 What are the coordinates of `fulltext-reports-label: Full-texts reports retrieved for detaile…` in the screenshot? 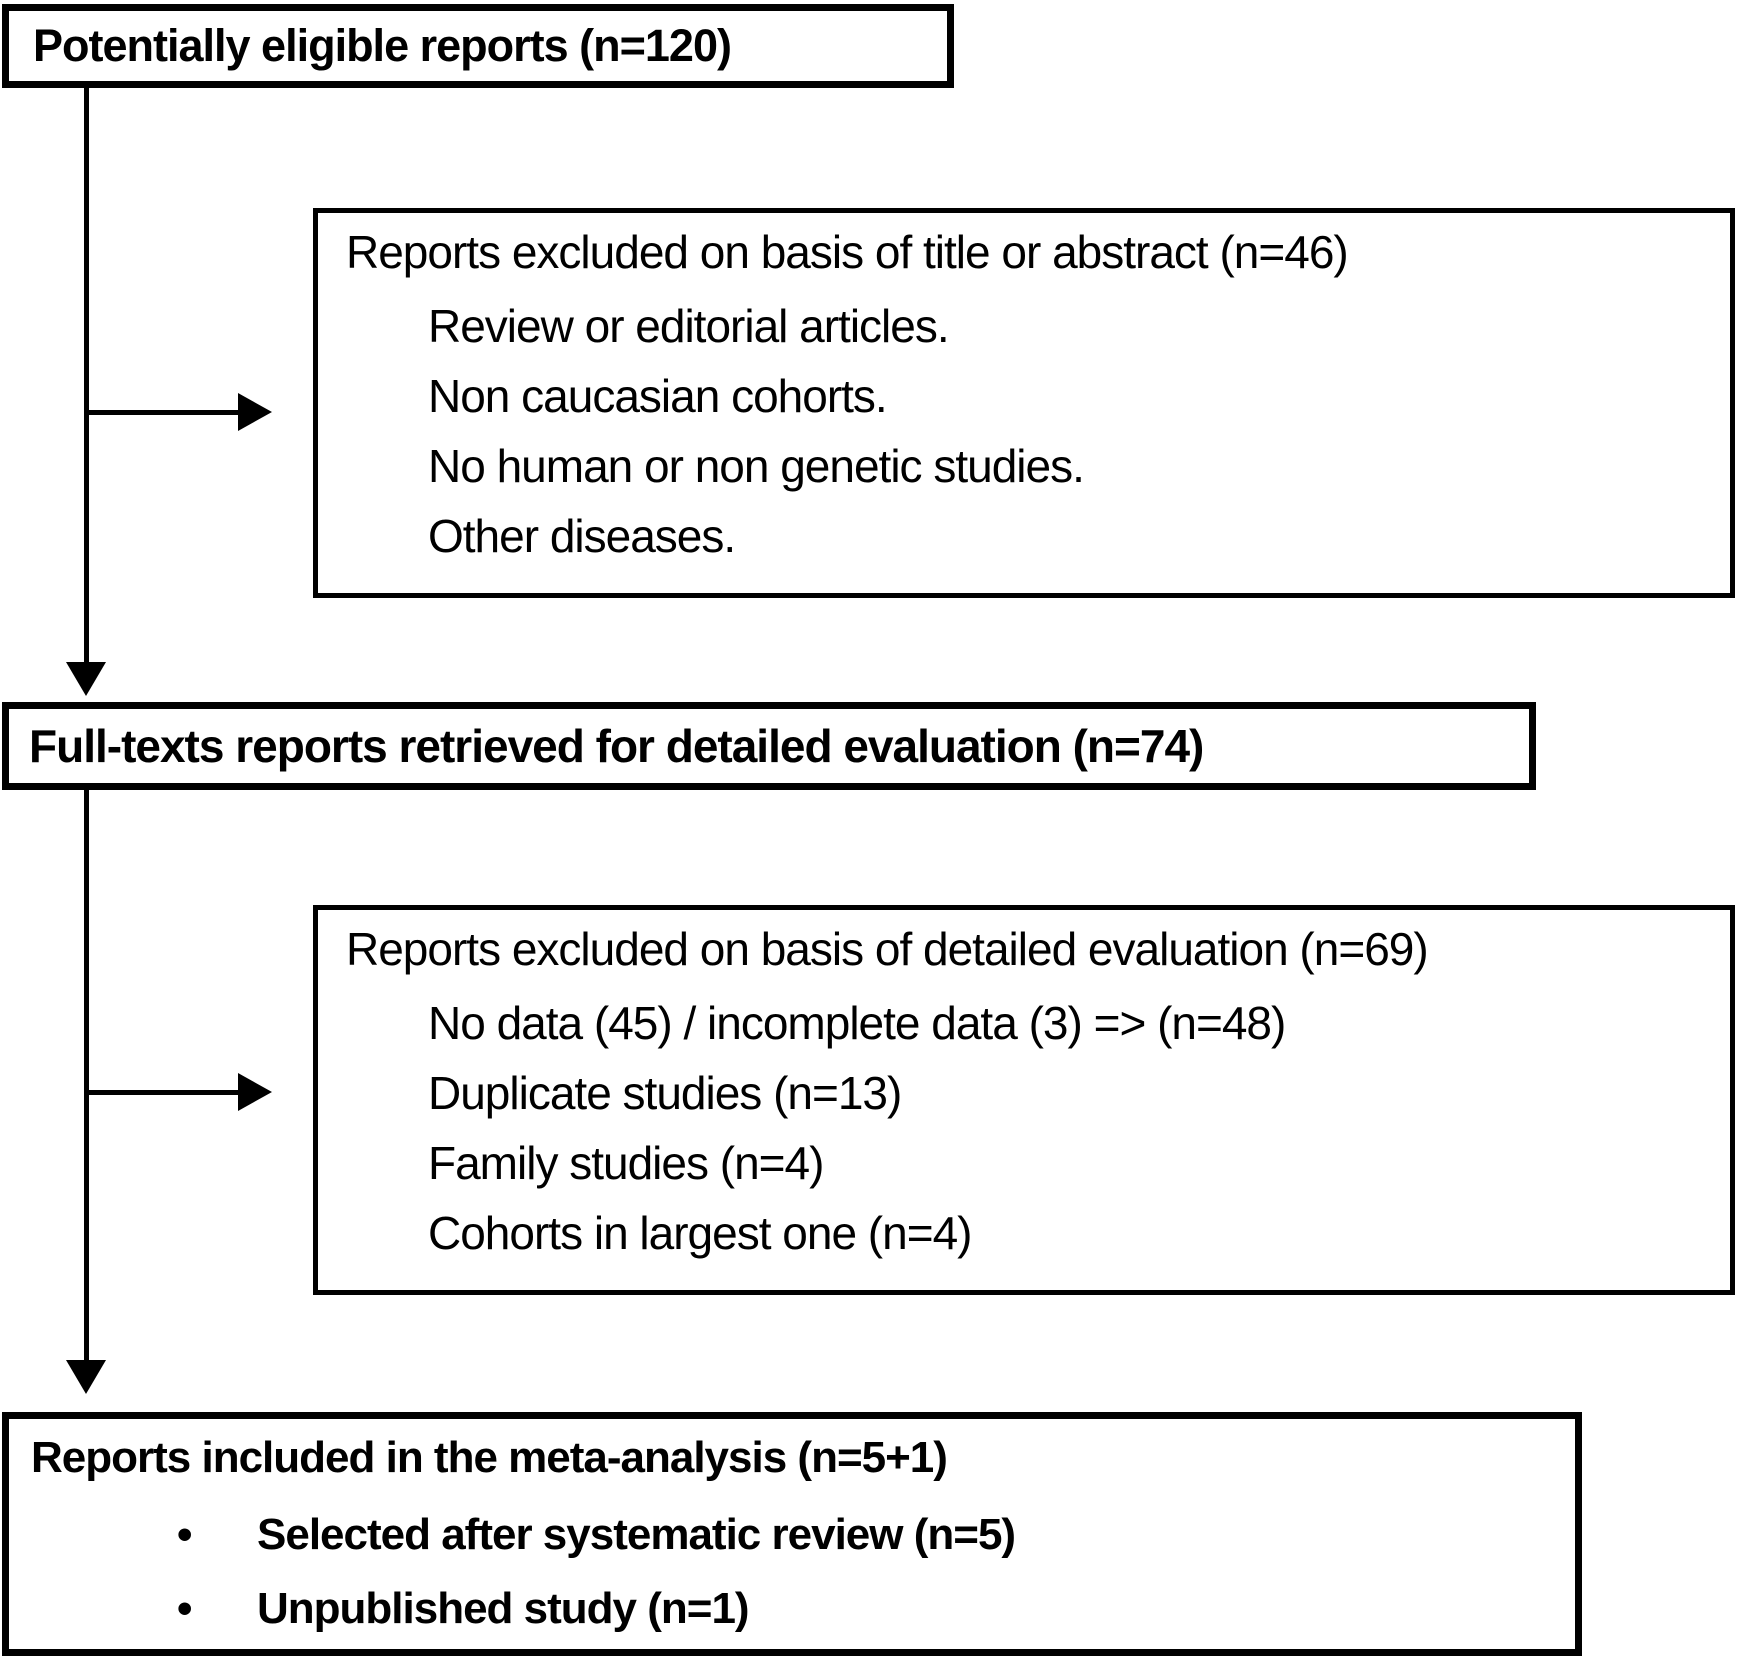 It's located at (616, 746).